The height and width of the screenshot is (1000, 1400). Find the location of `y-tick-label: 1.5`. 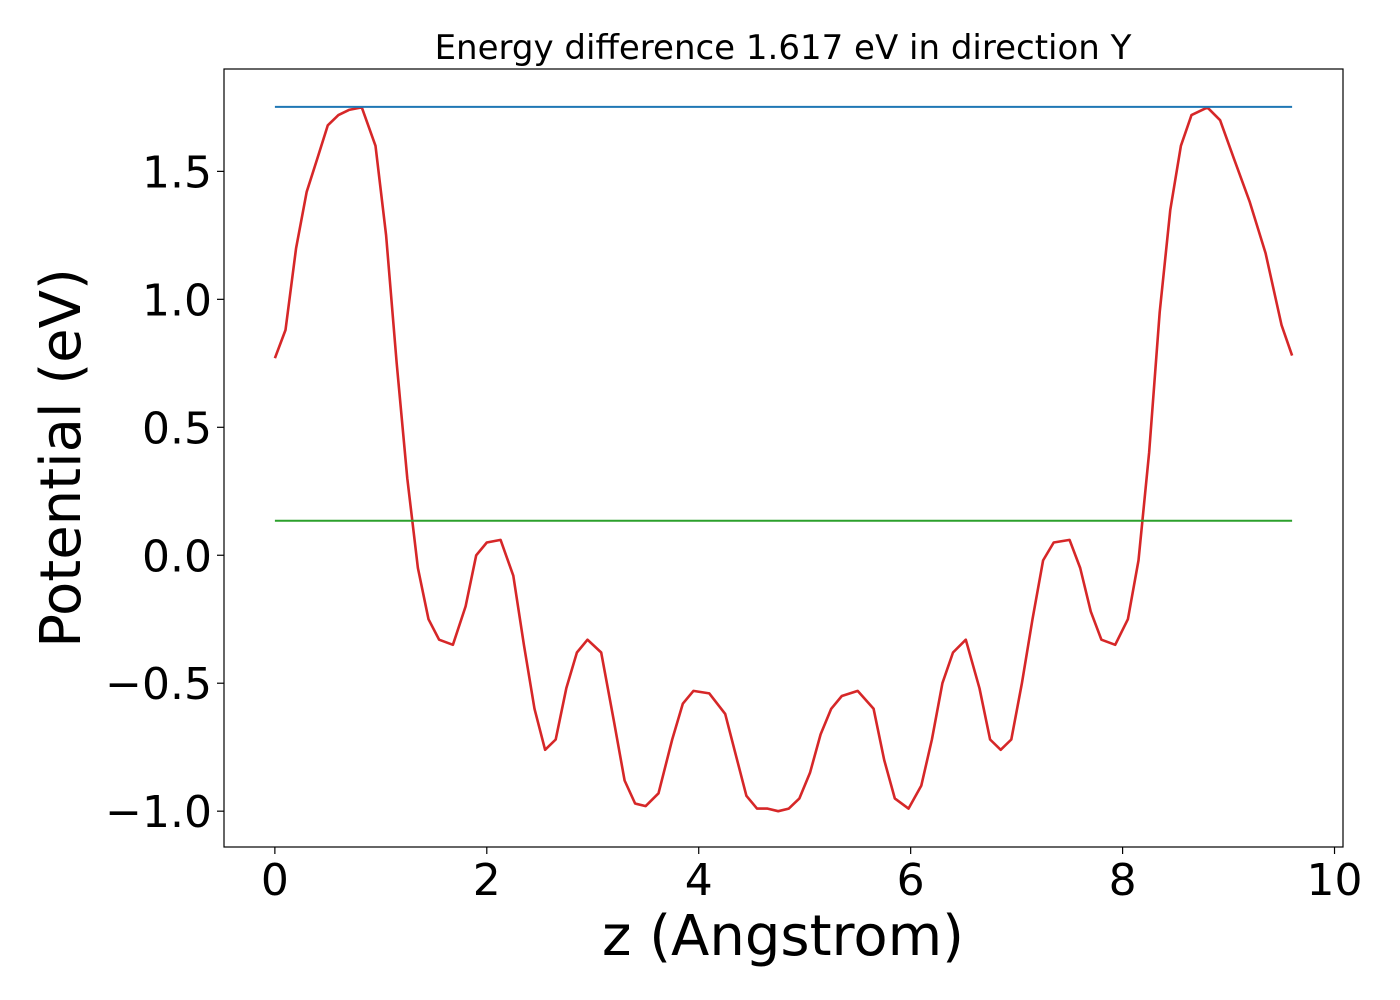

y-tick-label: 1.5 is located at coordinates (177, 172).